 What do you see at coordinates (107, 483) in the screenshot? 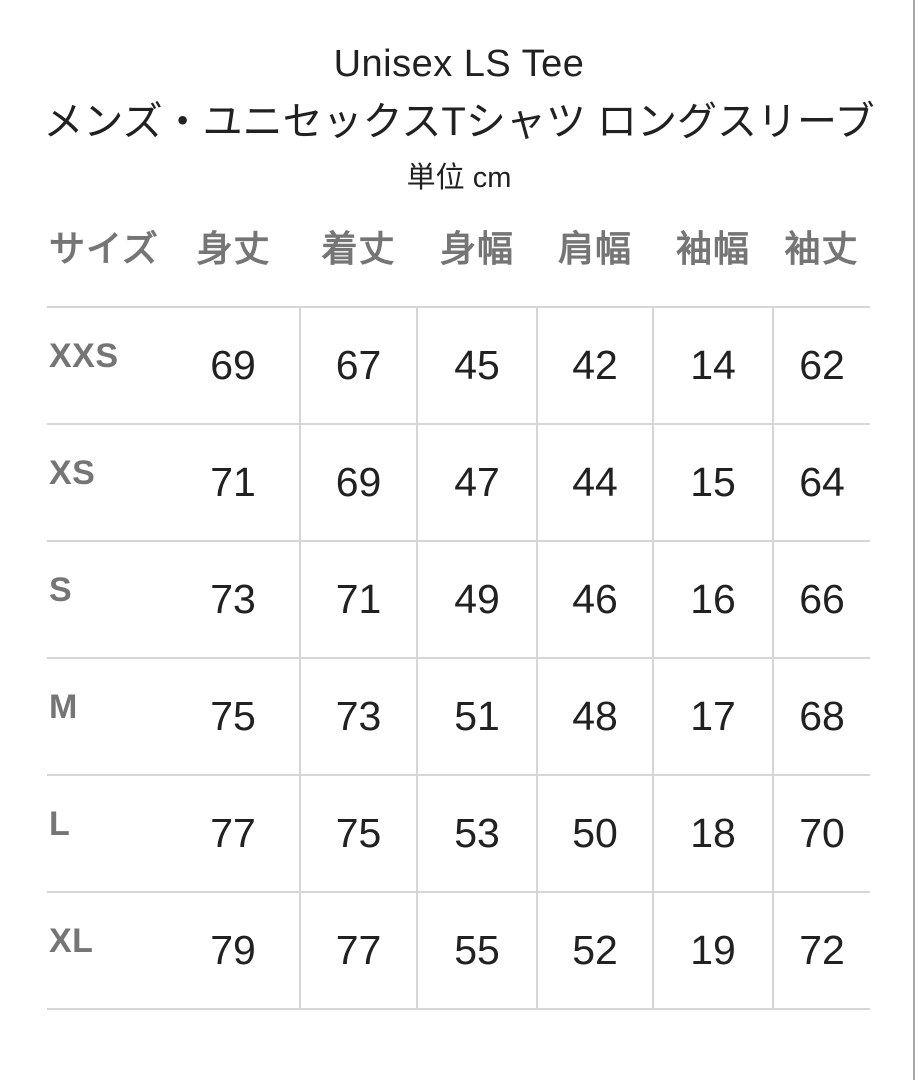
I see `size-cell: XS` at bounding box center [107, 483].